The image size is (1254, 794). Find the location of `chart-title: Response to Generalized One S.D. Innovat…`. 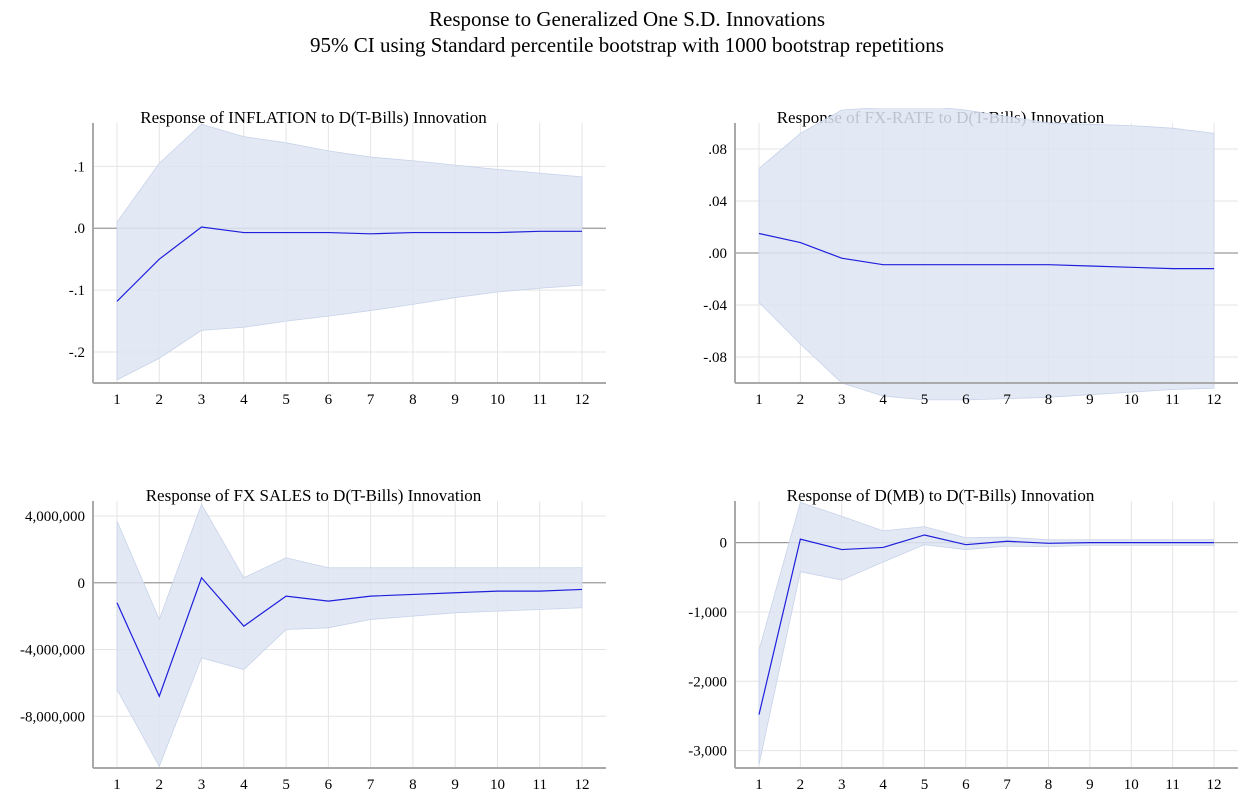

chart-title: Response to Generalized One S.D. Innovat… is located at coordinates (627, 19).